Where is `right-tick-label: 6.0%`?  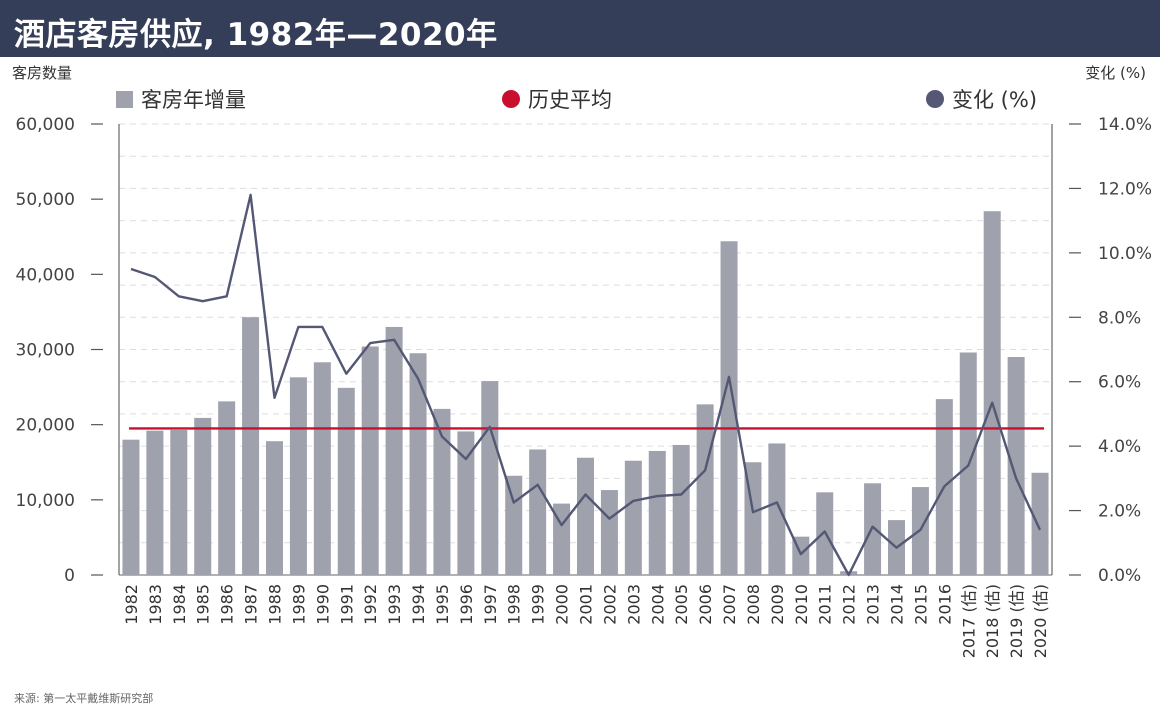 right-tick-label: 6.0% is located at coordinates (1119, 383).